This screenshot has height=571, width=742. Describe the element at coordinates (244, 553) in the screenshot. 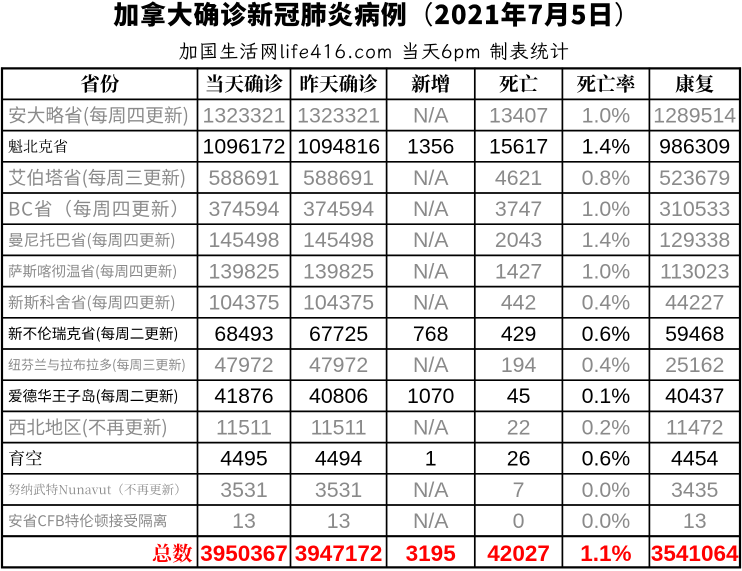

I see `svg-text: 3950367` at that location.